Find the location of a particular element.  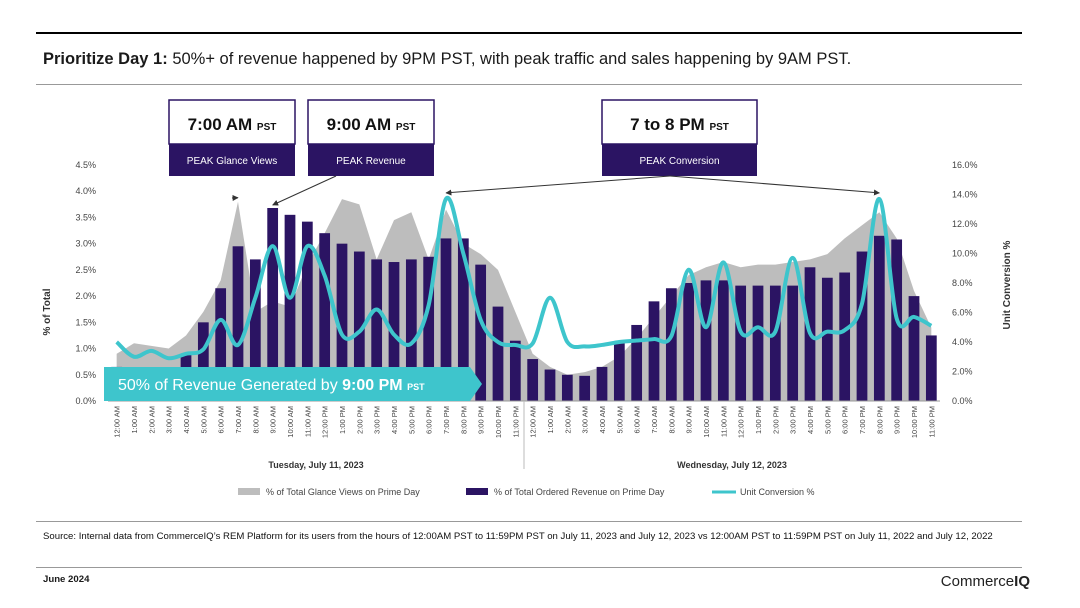

brand-logo: CommerceIQ is located at coordinates (985, 581).